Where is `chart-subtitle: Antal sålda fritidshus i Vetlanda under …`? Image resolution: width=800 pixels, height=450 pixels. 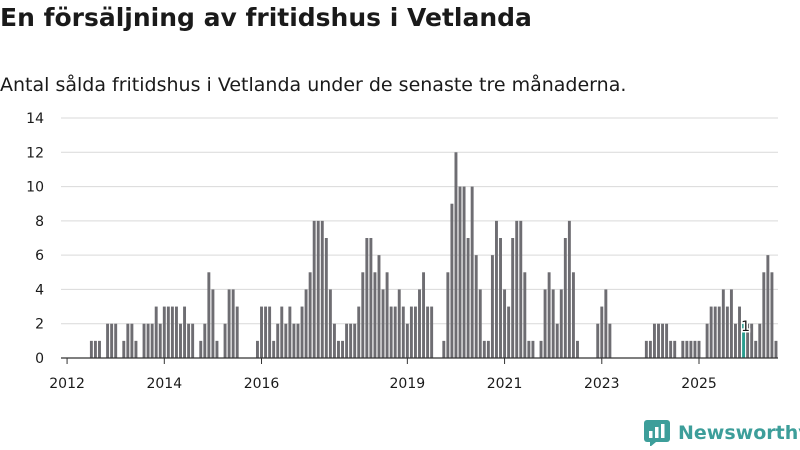
chart-subtitle: Antal sålda fritidshus i Vetlanda under … is located at coordinates (313, 85).